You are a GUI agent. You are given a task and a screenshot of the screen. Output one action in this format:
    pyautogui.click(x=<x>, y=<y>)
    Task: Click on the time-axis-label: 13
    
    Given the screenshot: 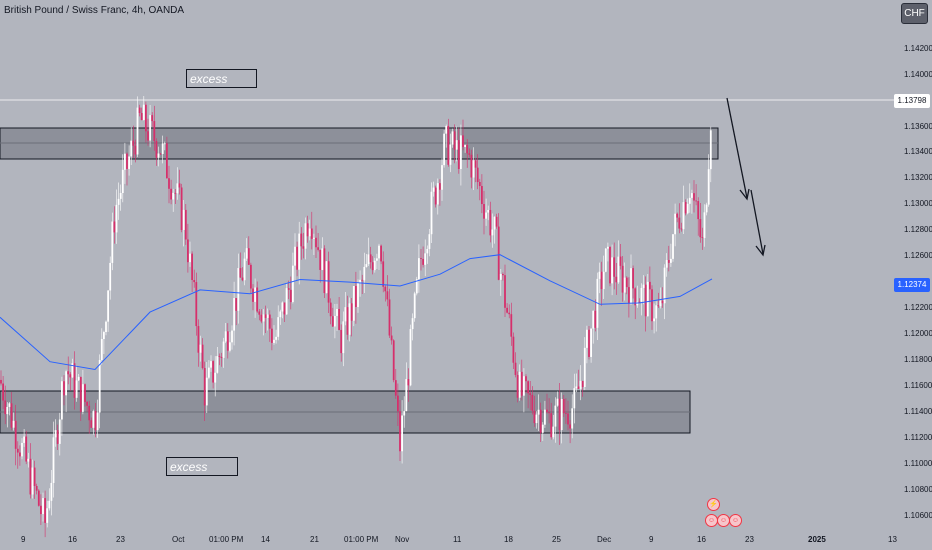 What is the action you would take?
    pyautogui.click(x=892, y=539)
    